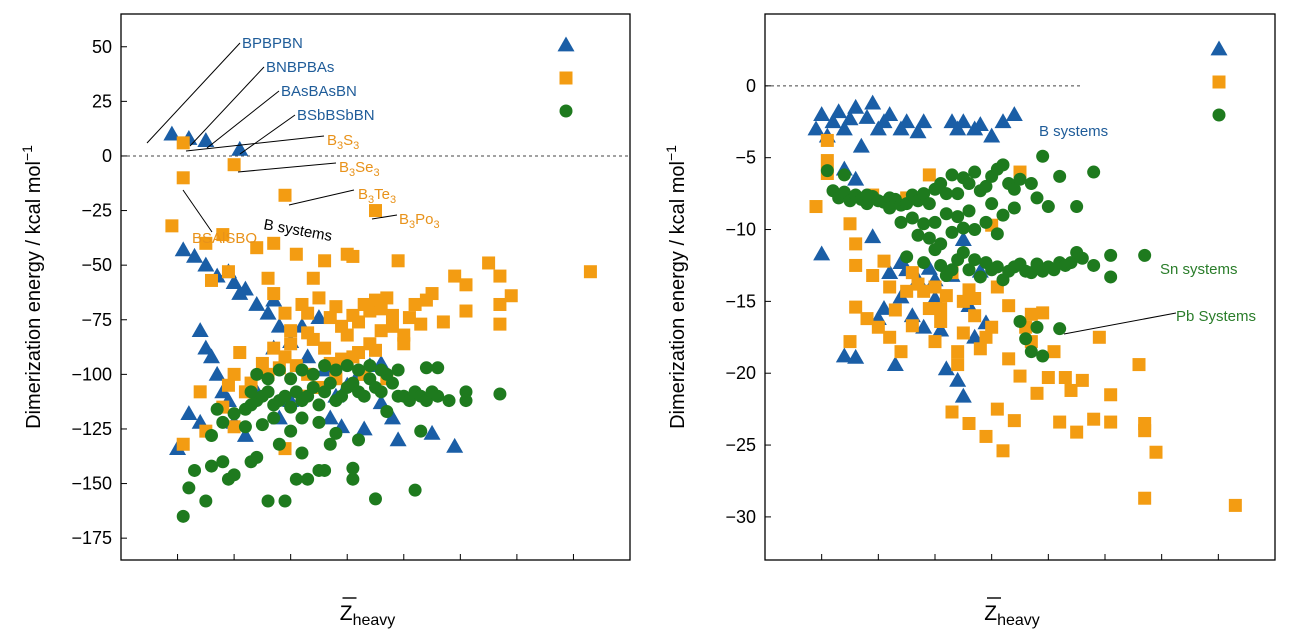 This screenshot has width=1292, height=631. Describe the element at coordinates (96, 265) in the screenshot. I see `y-tick-label: −50` at that location.